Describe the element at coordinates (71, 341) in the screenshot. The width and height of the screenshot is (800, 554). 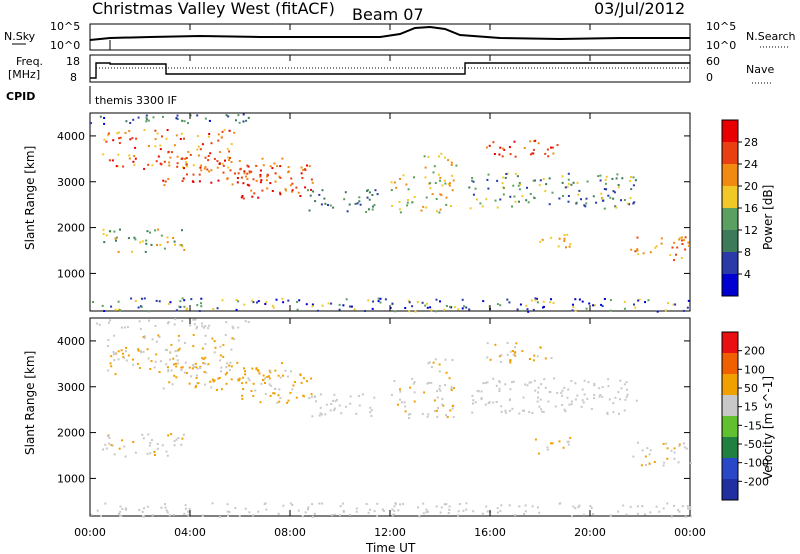
I see `y-tick-label: 4000` at that location.